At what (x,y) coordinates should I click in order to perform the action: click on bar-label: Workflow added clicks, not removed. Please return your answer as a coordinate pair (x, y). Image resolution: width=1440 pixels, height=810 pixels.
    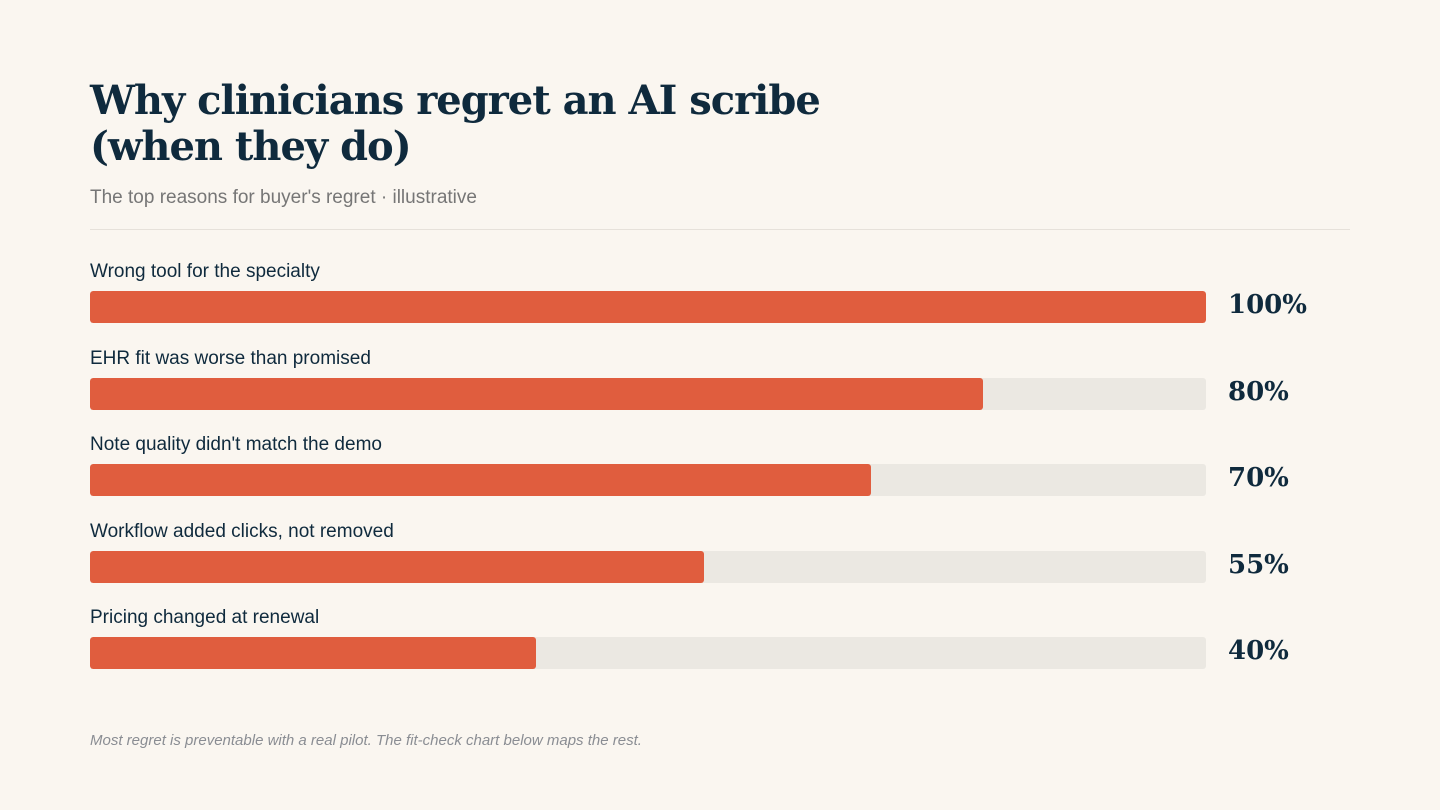
    Looking at the image, I should click on (242, 531).